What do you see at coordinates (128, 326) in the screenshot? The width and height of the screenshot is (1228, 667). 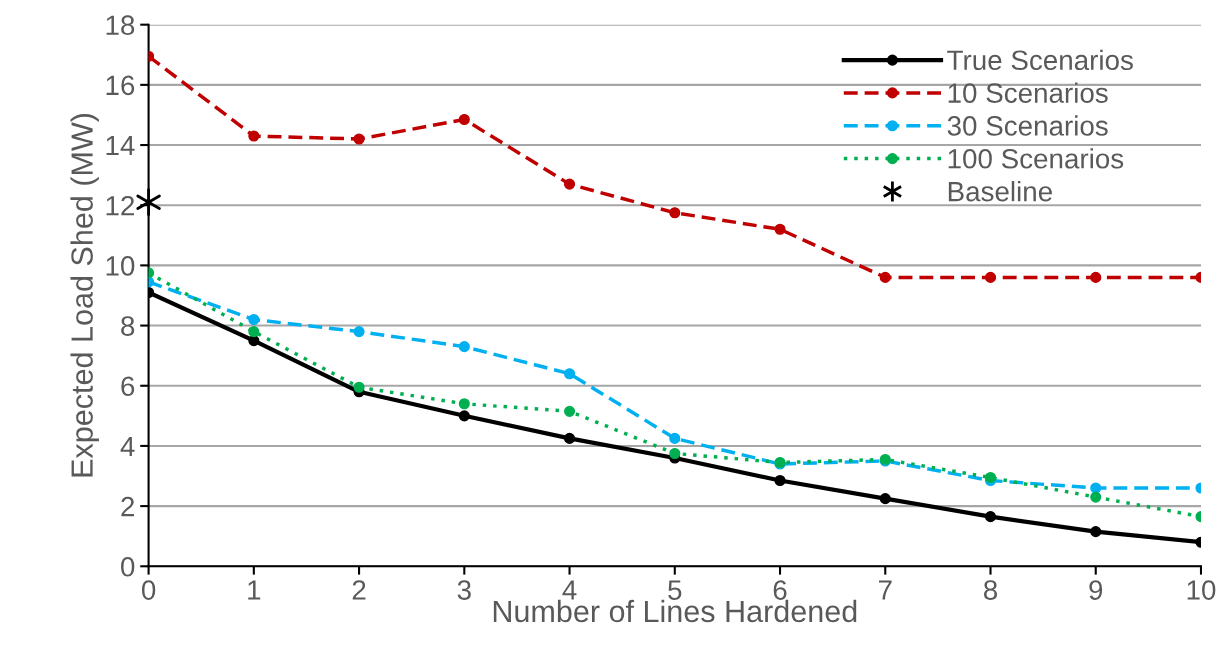 I see `y-tick-label: 8` at bounding box center [128, 326].